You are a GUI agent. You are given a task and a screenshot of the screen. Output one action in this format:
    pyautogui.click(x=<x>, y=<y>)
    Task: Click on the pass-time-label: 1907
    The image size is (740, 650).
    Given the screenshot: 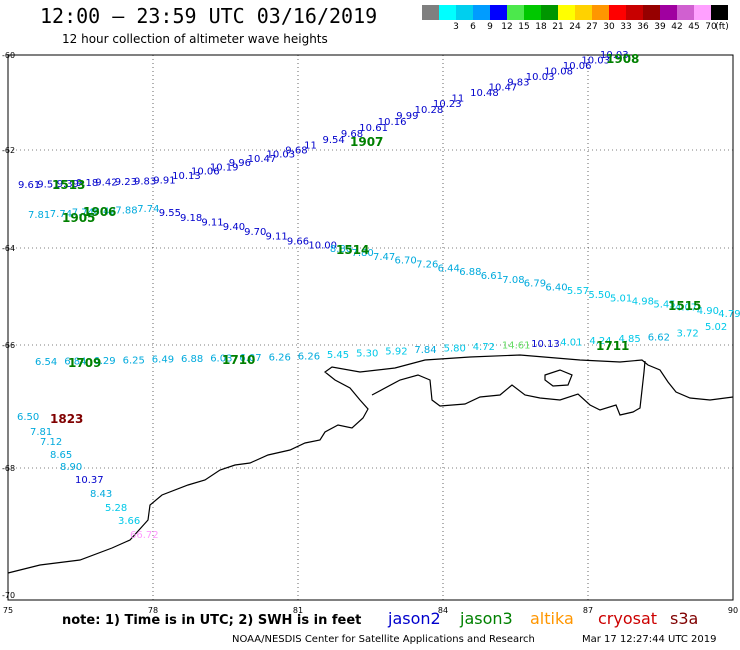 What is the action you would take?
    pyautogui.click(x=366, y=142)
    